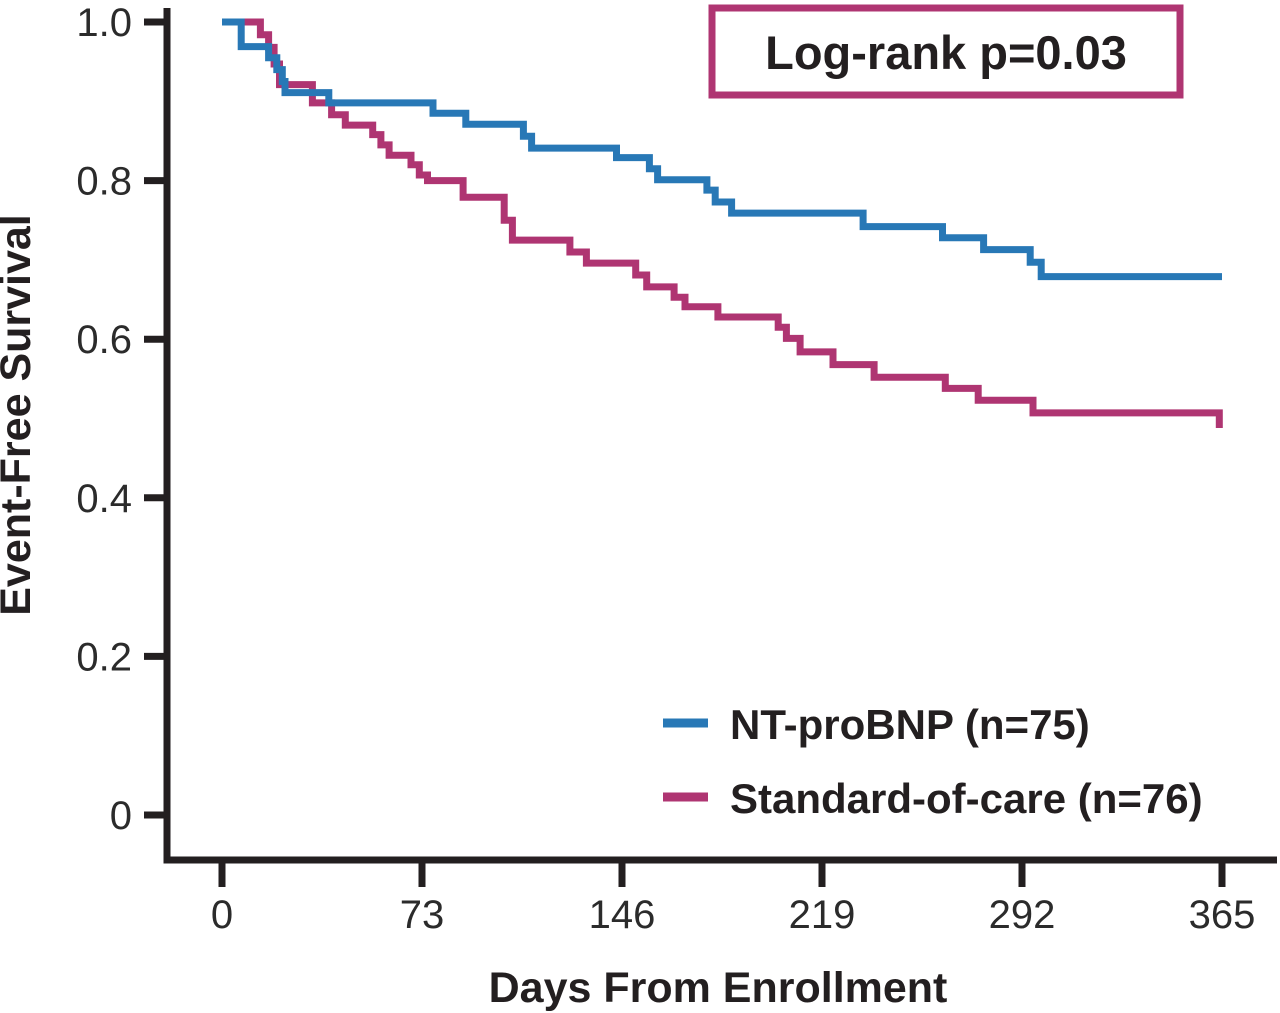 The image size is (1280, 1013). What do you see at coordinates (20, 415) in the screenshot?
I see `y-axis-label: Event-Free Survival` at bounding box center [20, 415].